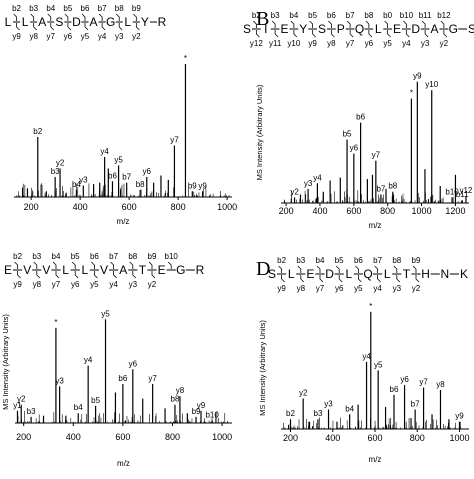  Describe the element at coordinates (200, 270) in the screenshot. I see `sequence-residue: R` at that location.